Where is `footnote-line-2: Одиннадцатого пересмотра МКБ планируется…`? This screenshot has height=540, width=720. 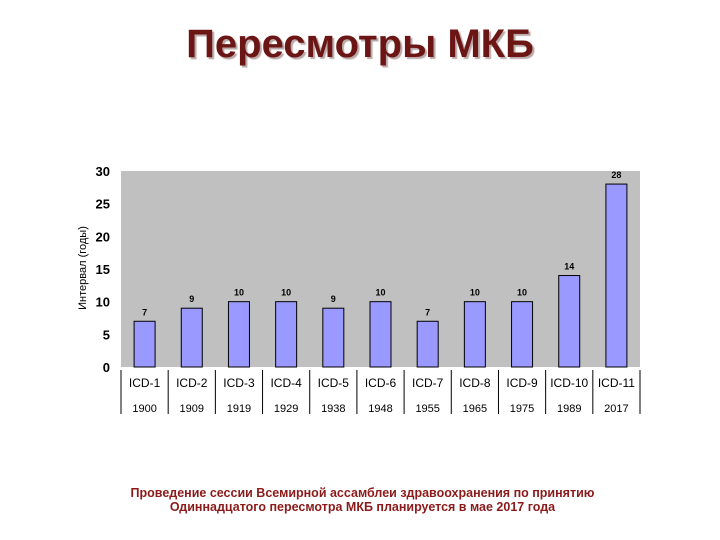
footnote-line-2: Одиннадцатого пересмотра МКБ планируется… is located at coordinates (362, 507).